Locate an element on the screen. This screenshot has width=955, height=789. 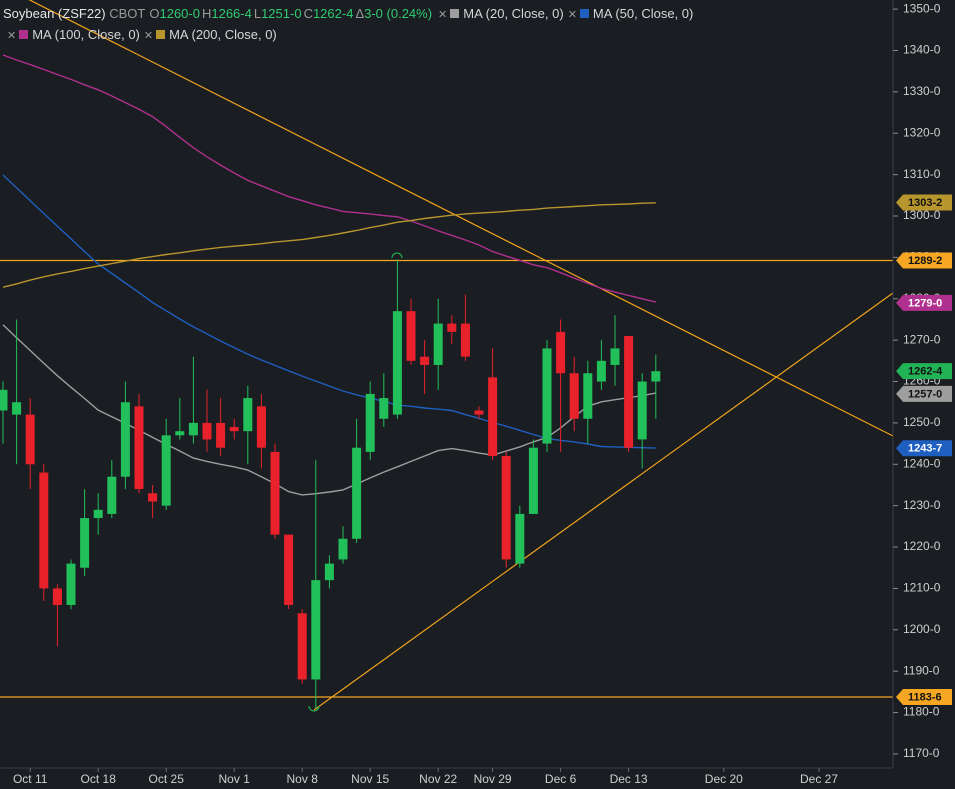
quote-key: H is located at coordinates (206, 13).